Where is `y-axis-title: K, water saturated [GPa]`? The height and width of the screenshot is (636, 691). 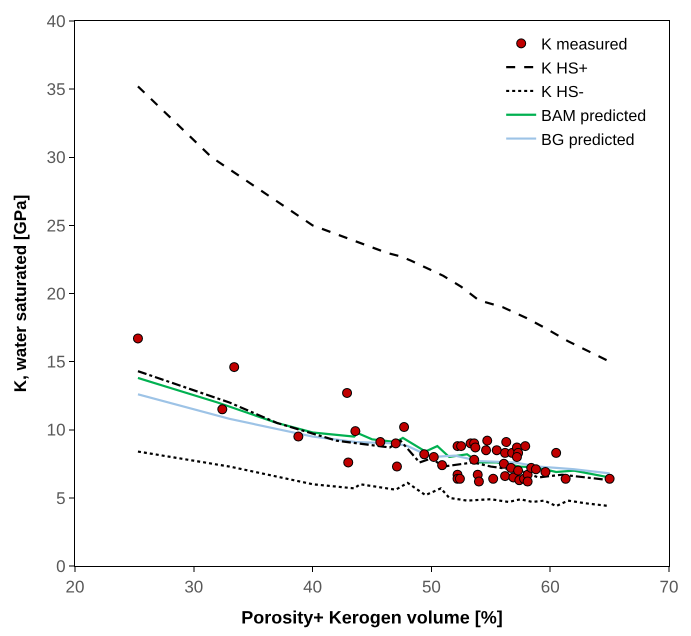 y-axis-title: K, water saturated [GPa] is located at coordinates (20, 293).